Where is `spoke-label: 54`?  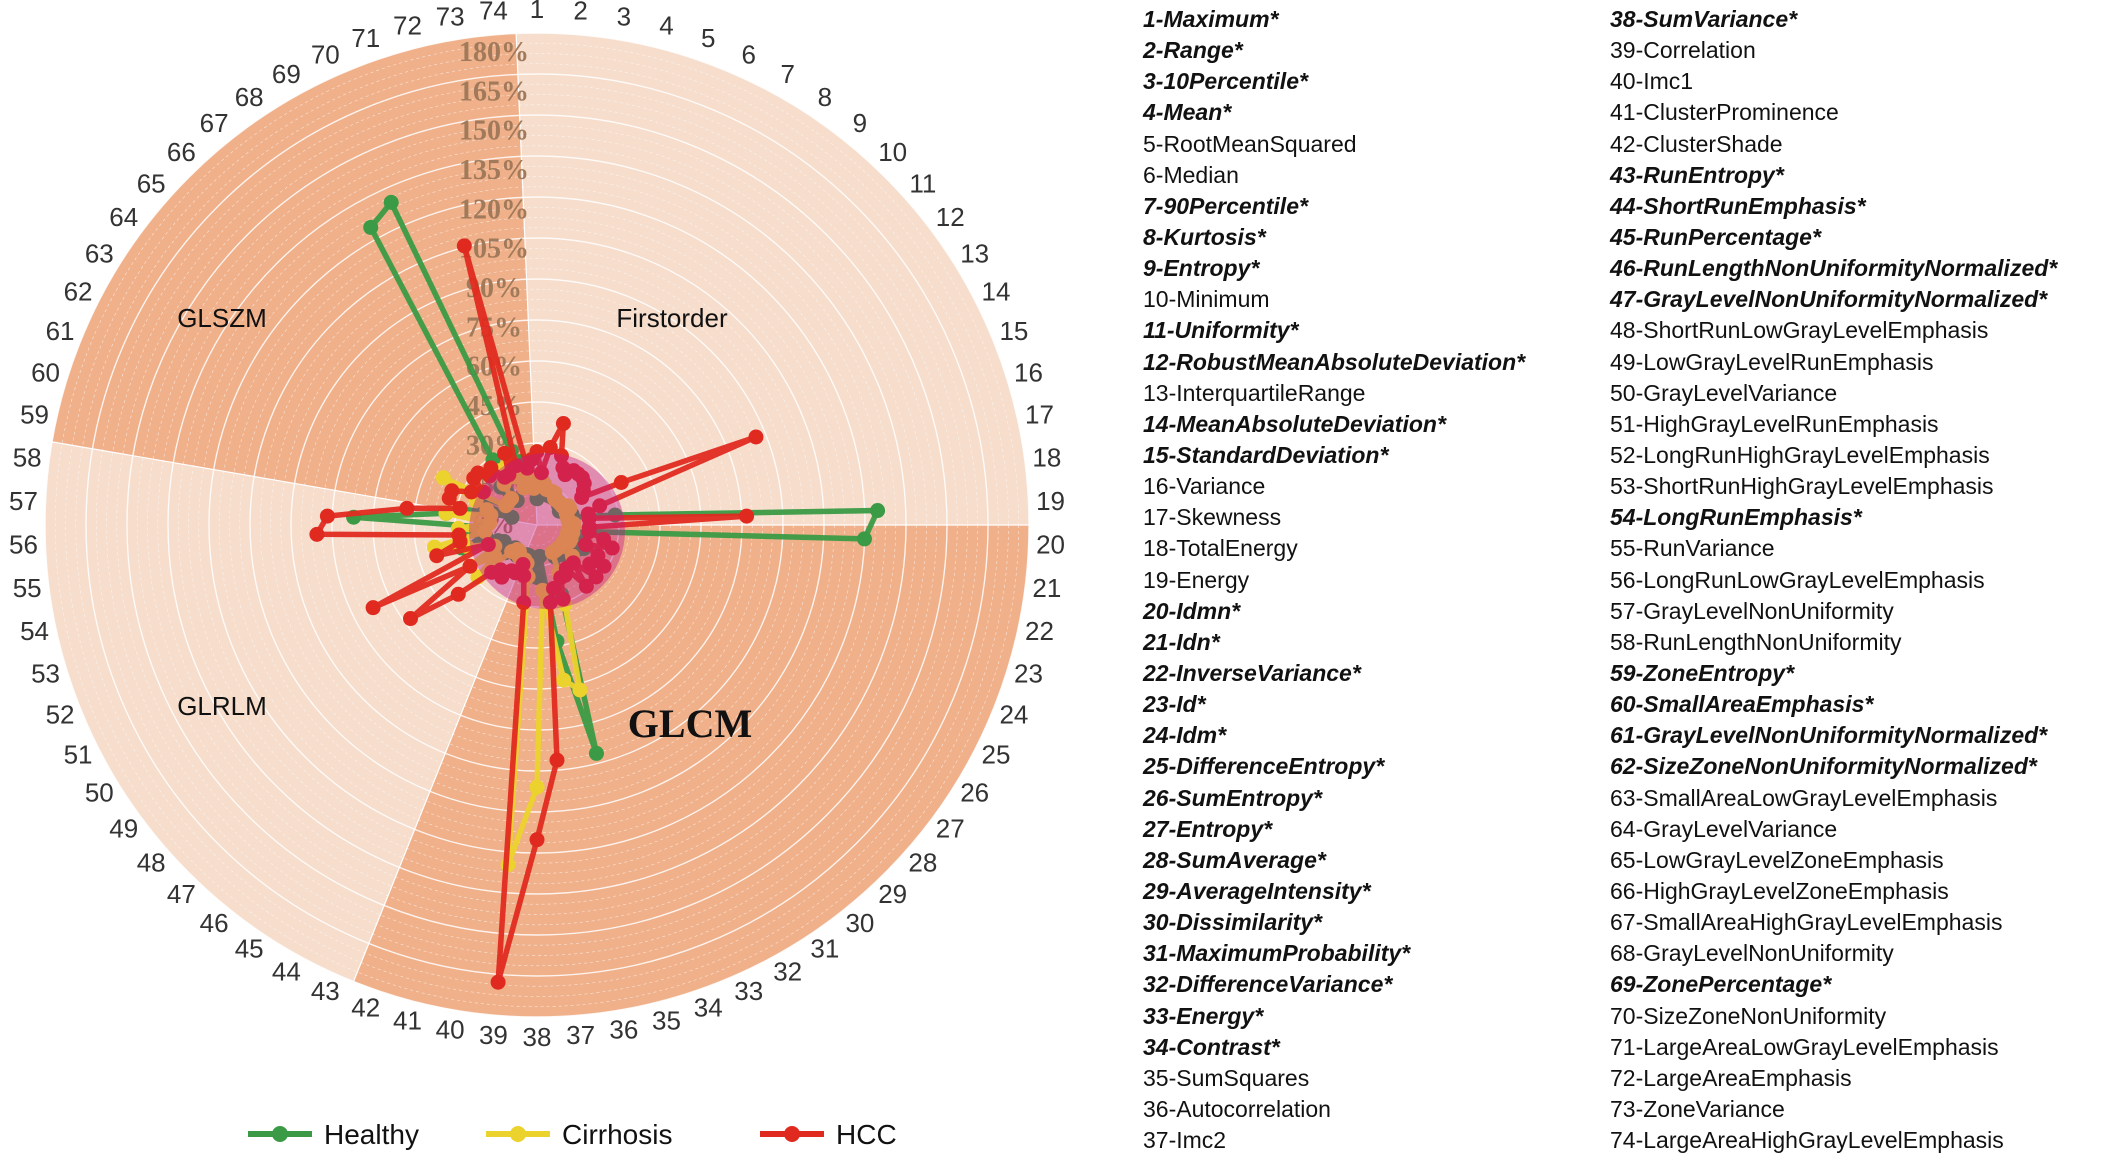 spoke-label: 54 is located at coordinates (34, 631).